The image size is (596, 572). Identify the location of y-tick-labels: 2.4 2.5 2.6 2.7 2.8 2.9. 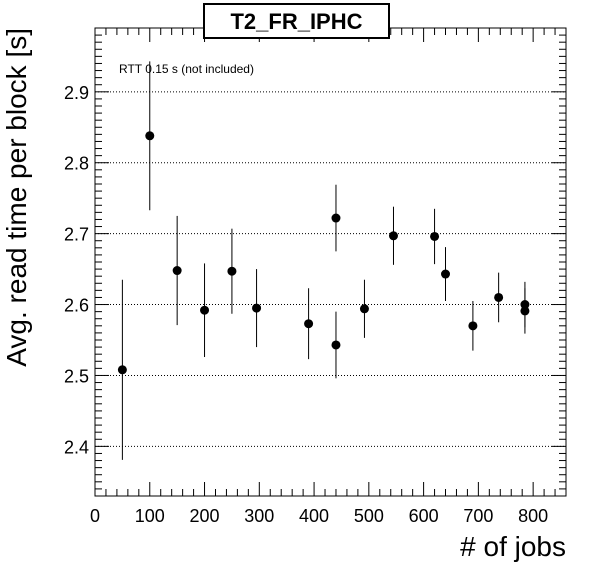
(76, 270).